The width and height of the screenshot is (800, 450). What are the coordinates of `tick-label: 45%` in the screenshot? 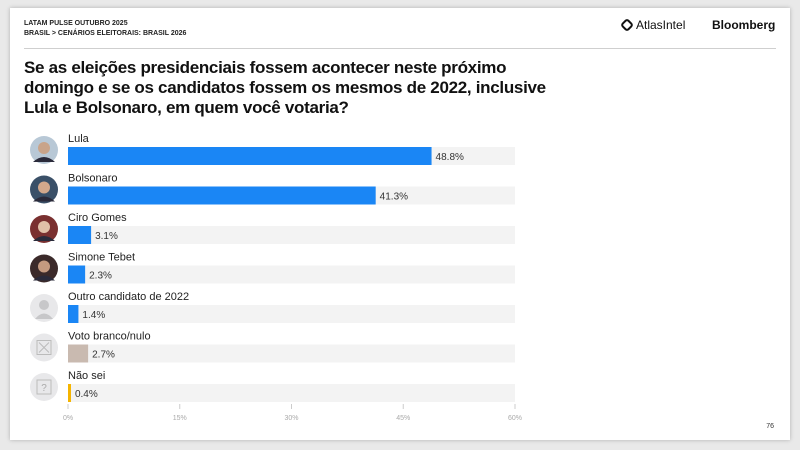 It's located at (403, 418).